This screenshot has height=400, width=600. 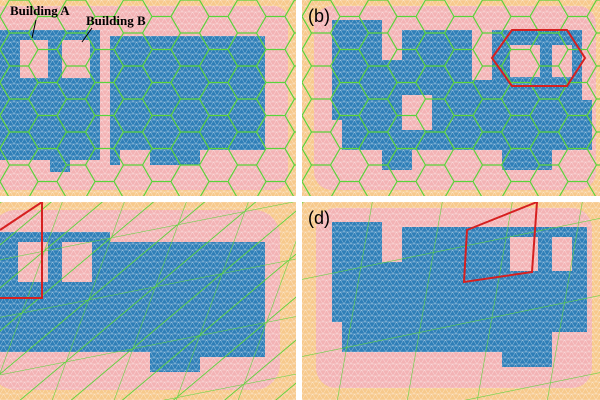 I want to click on panel-label: (b), so click(x=319, y=16).